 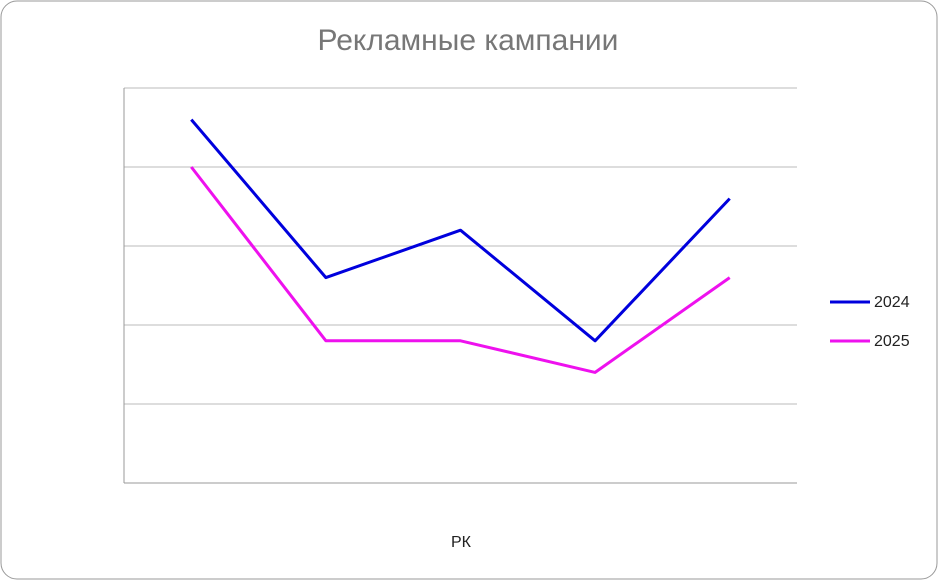 I want to click on chart-title: Рекламные кампании, so click(x=468, y=40).